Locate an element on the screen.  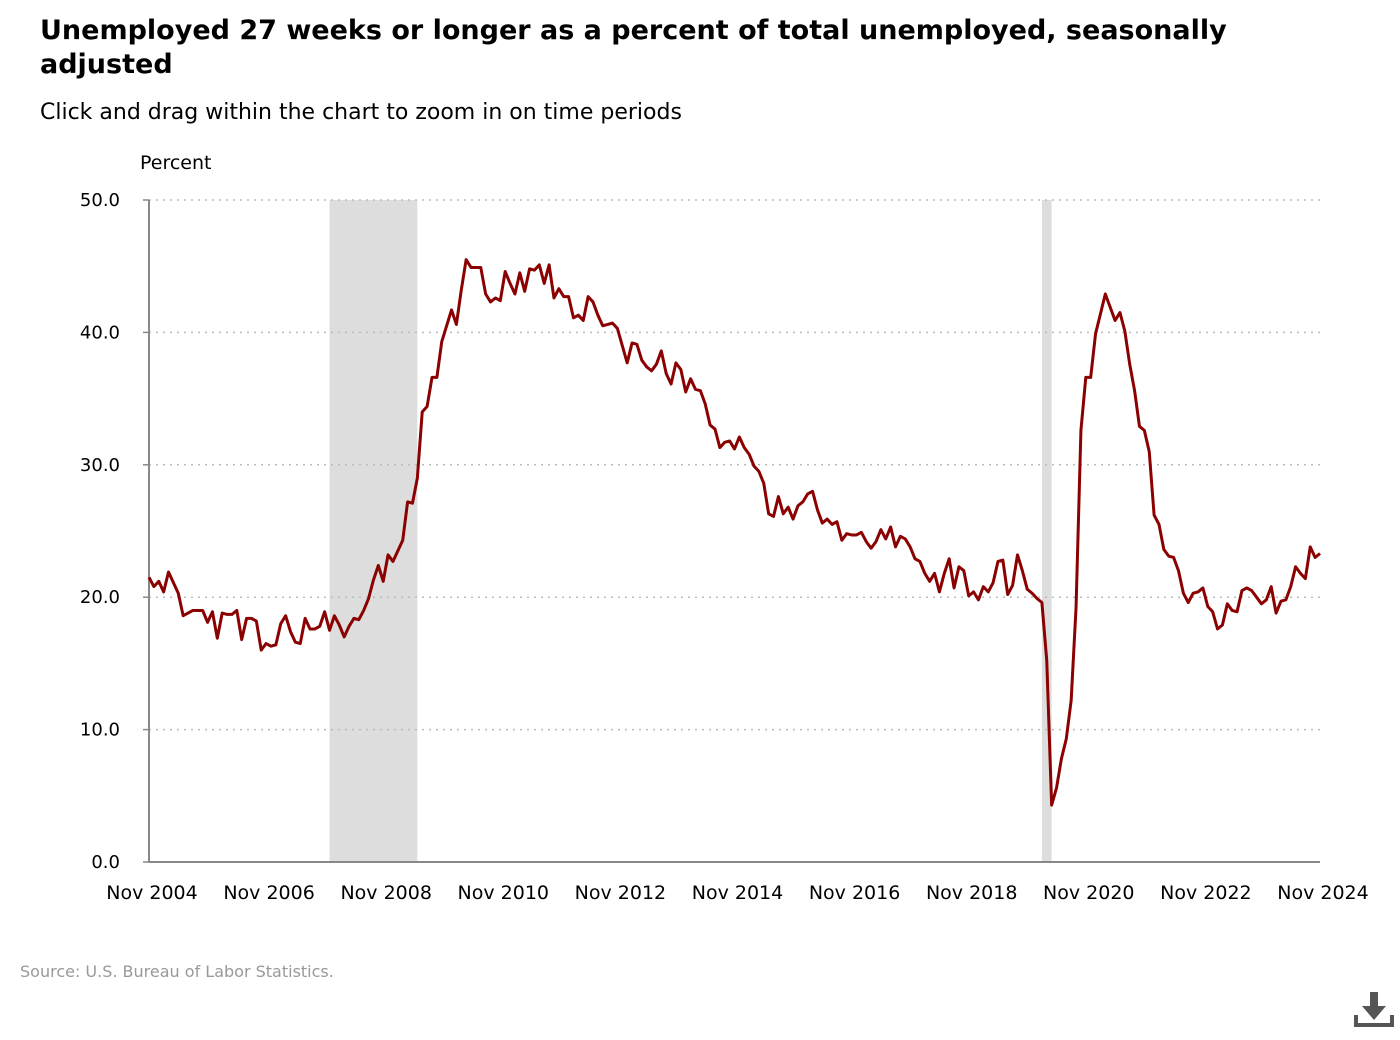
download-button is located at coordinates (1374, 1012).